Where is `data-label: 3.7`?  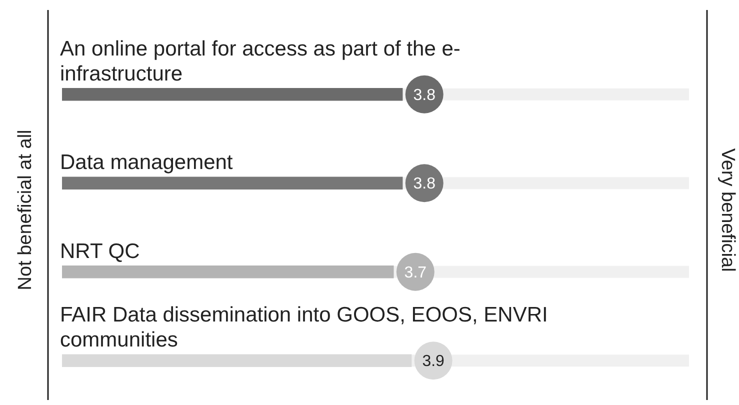 data-label: 3.7 is located at coordinates (415, 273).